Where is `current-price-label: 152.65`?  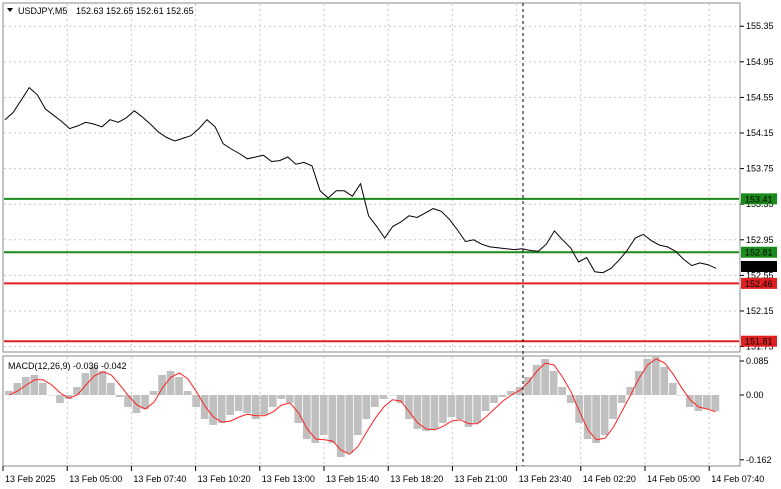 current-price-label: 152.65 is located at coordinates (759, 267).